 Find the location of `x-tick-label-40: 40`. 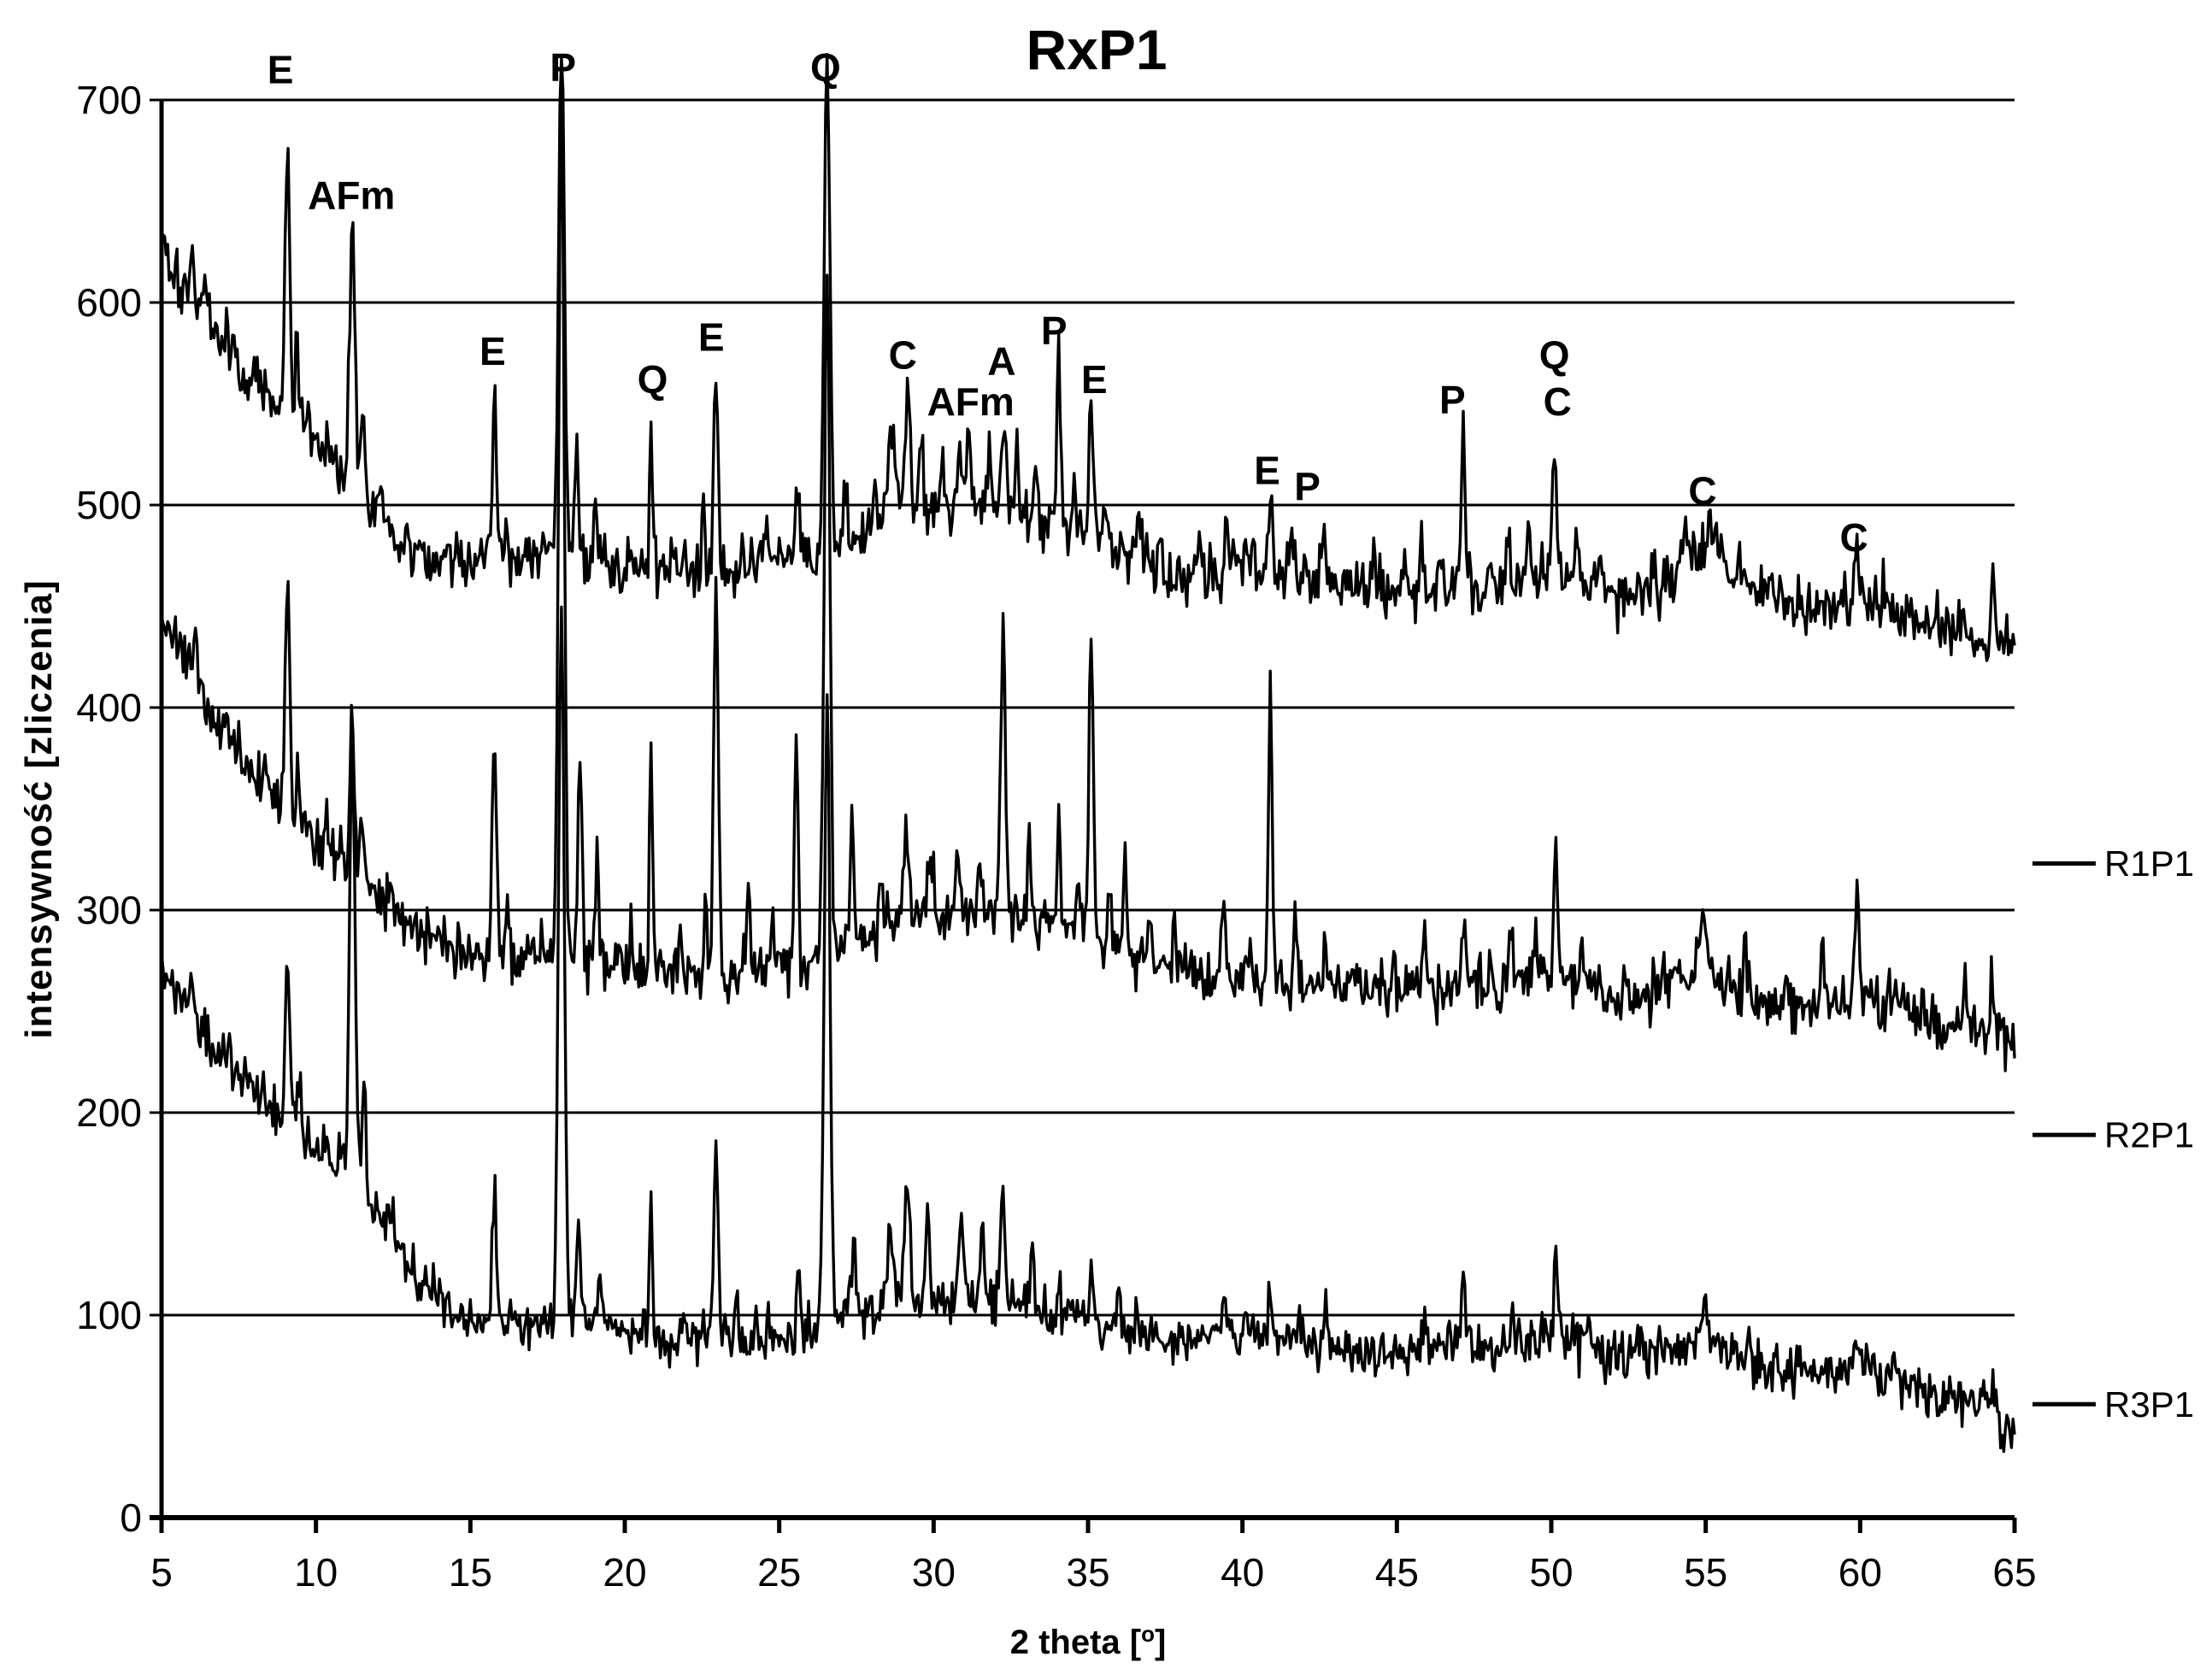

x-tick-label-40: 40 is located at coordinates (1242, 1572).